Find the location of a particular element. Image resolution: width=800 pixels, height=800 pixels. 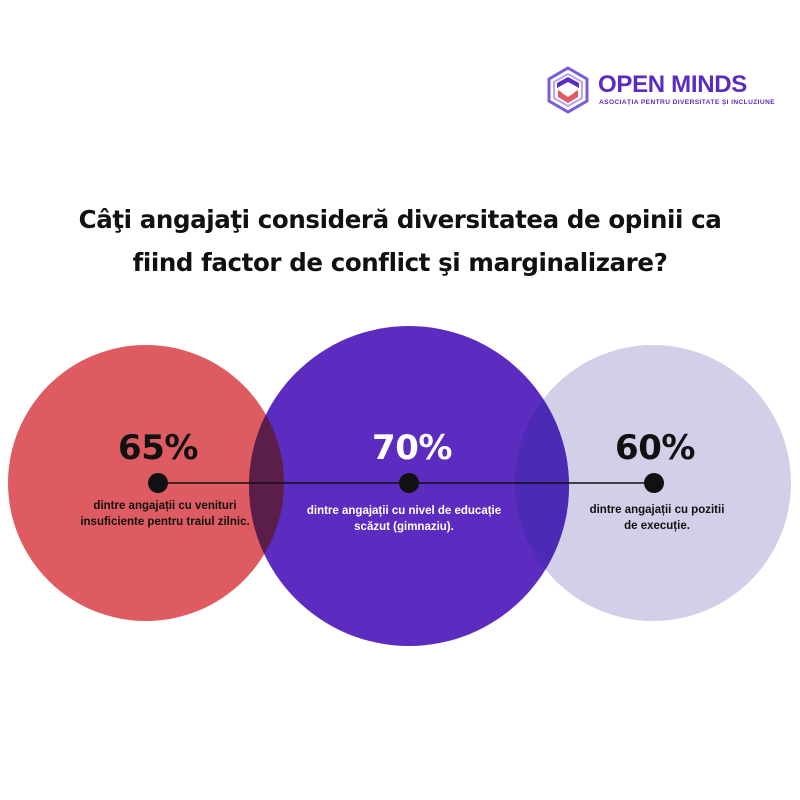

stat-circle-red is located at coordinates (146, 483).